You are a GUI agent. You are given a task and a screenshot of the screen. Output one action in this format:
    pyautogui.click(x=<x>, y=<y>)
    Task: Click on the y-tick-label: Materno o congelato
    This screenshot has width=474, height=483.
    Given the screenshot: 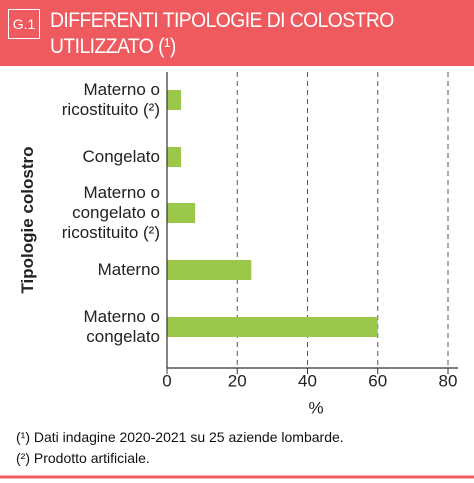 What is the action you would take?
    pyautogui.click(x=121, y=326)
    